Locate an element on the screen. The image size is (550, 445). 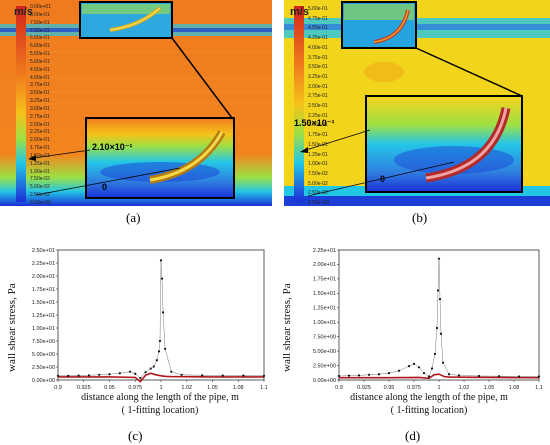
color-legend is located at coordinates (299, 104).